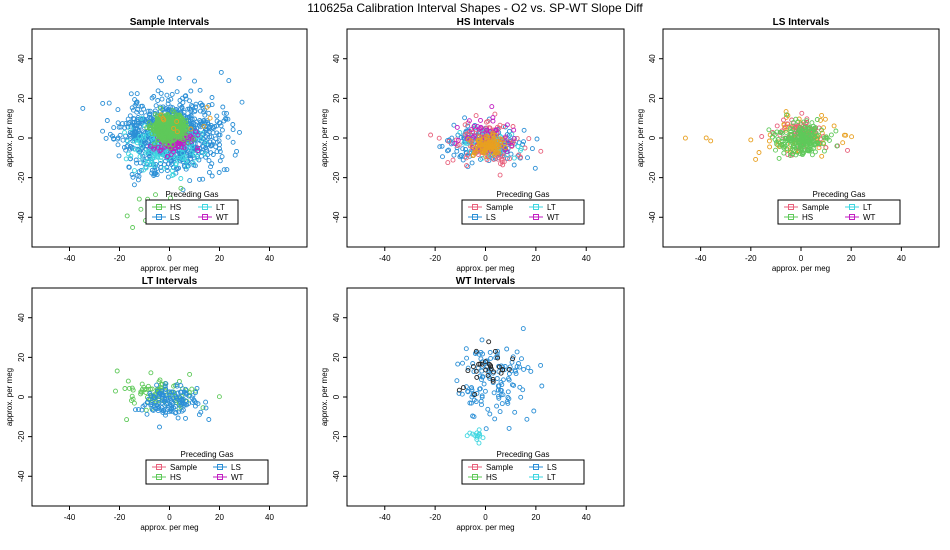 The image size is (950, 550). I want to click on legend-label: Sample, so click(500, 207).